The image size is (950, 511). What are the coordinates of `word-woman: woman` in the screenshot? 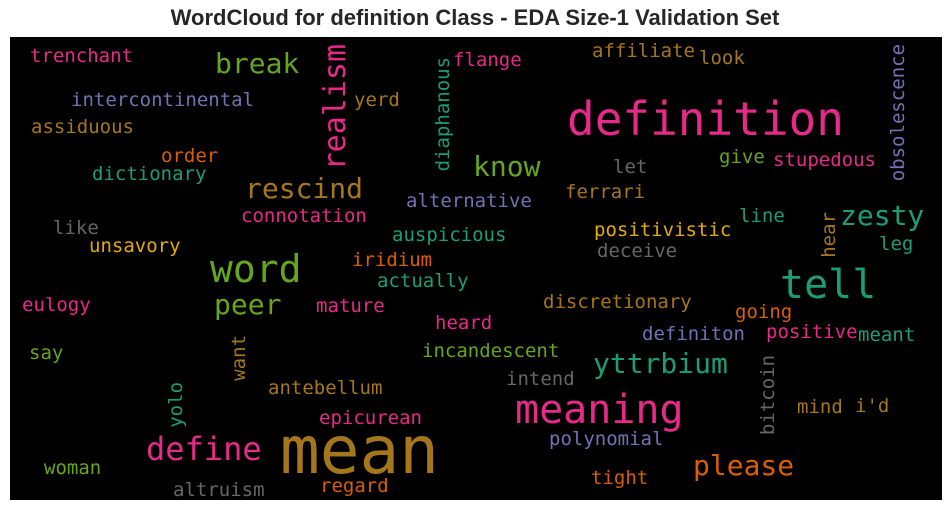 It's located at (72, 468).